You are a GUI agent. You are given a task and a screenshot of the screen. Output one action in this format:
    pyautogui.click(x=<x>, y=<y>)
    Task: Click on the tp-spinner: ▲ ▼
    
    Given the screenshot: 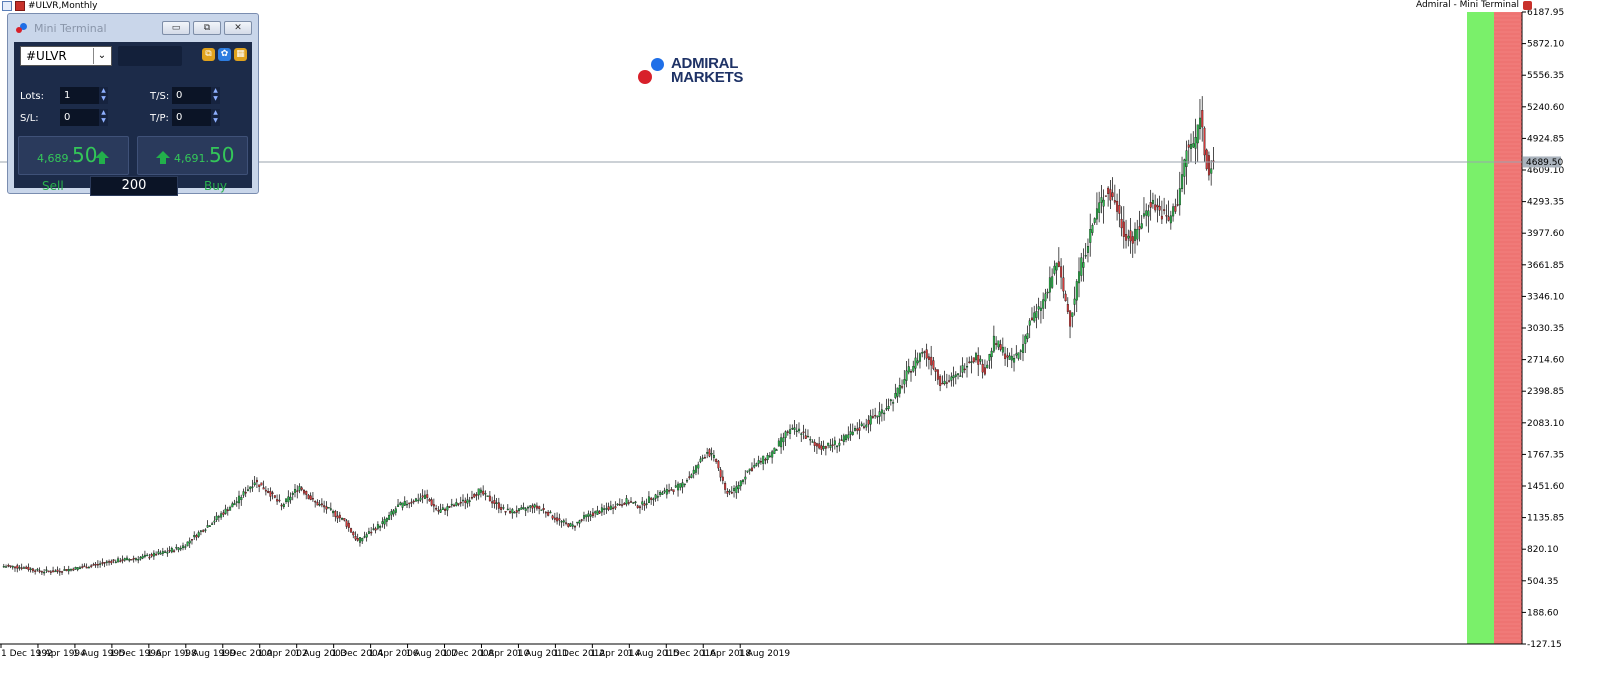 What is the action you would take?
    pyautogui.click(x=215, y=117)
    